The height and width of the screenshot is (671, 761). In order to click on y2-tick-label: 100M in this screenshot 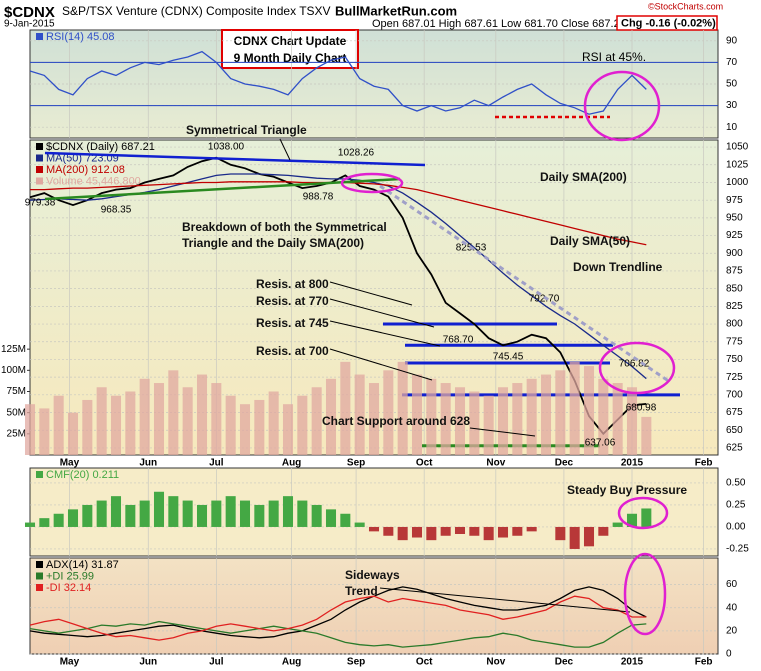, I will do `click(13, 370)`.